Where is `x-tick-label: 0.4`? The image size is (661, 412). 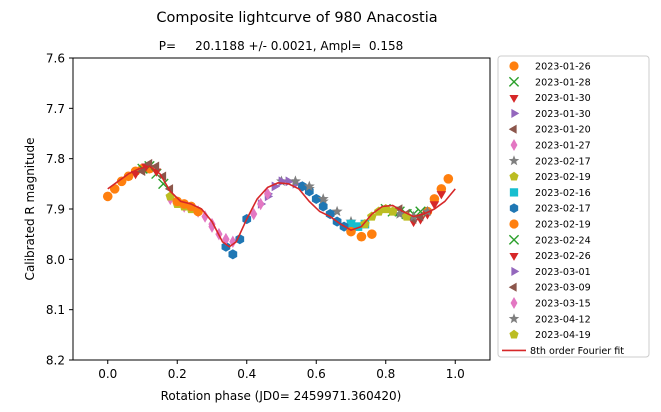 x-tick-label: 0.4 is located at coordinates (246, 374).